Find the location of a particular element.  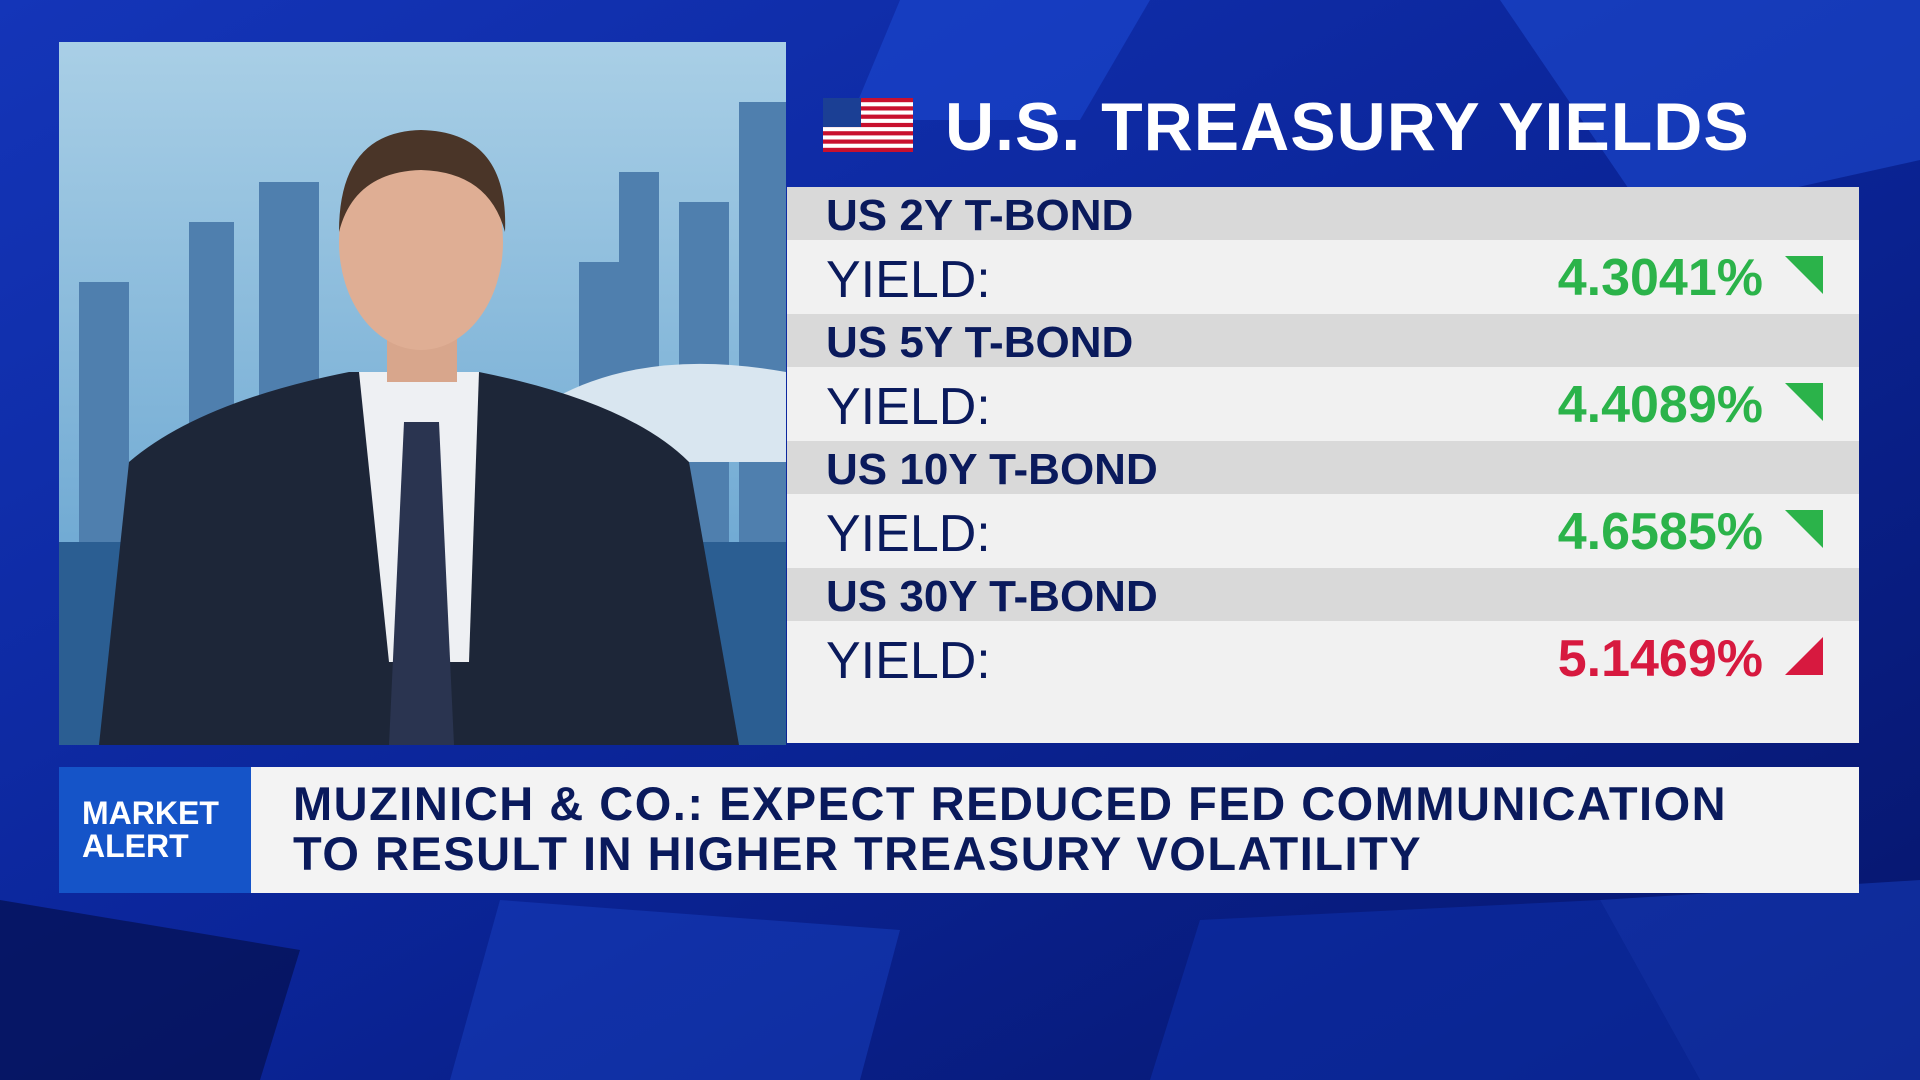

alert-tag: MARKET ALERT is located at coordinates (155, 830).